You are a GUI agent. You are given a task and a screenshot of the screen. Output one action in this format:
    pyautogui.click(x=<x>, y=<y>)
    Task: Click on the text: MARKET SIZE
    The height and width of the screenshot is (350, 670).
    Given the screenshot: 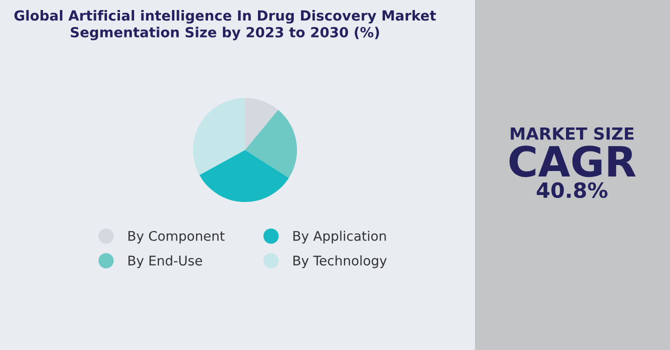 What is the action you would take?
    pyautogui.click(x=572, y=133)
    